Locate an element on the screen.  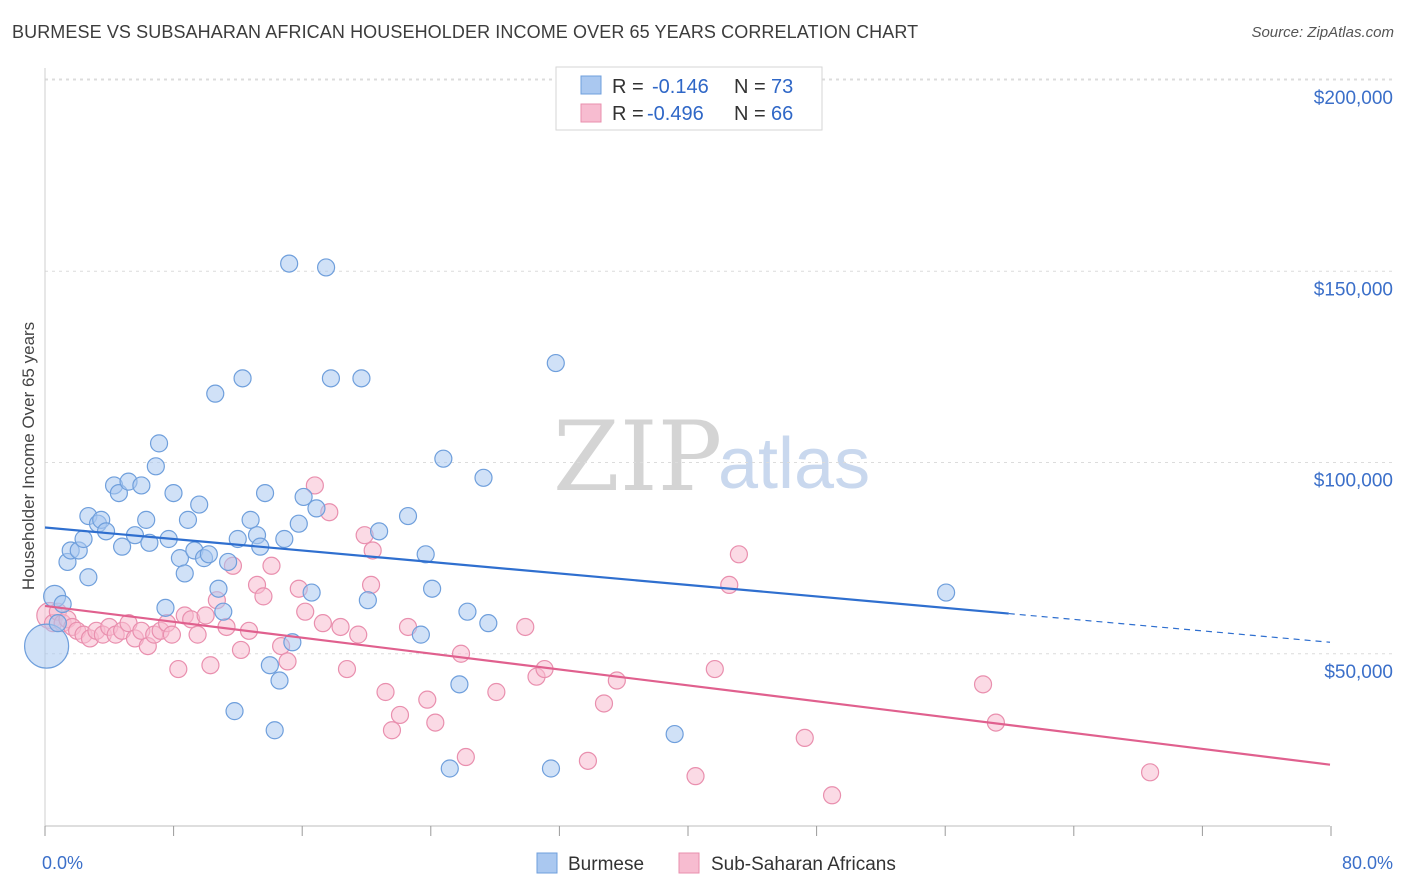
bottom-legend-swatch-subsaharan is located at coordinates (689, 863).